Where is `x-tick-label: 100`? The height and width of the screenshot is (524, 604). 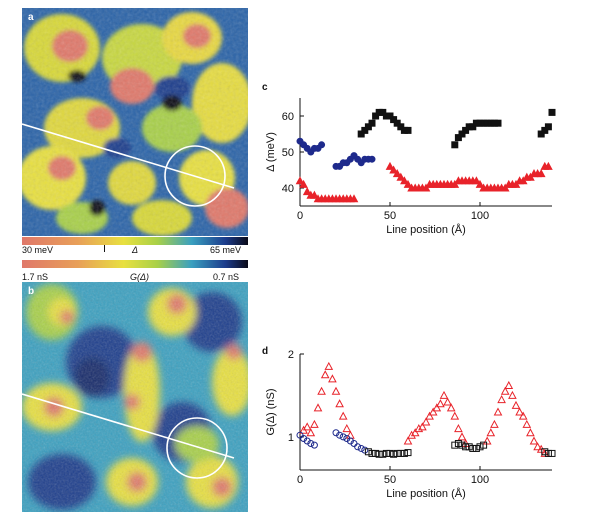 x-tick-label: 100 is located at coordinates (480, 480).